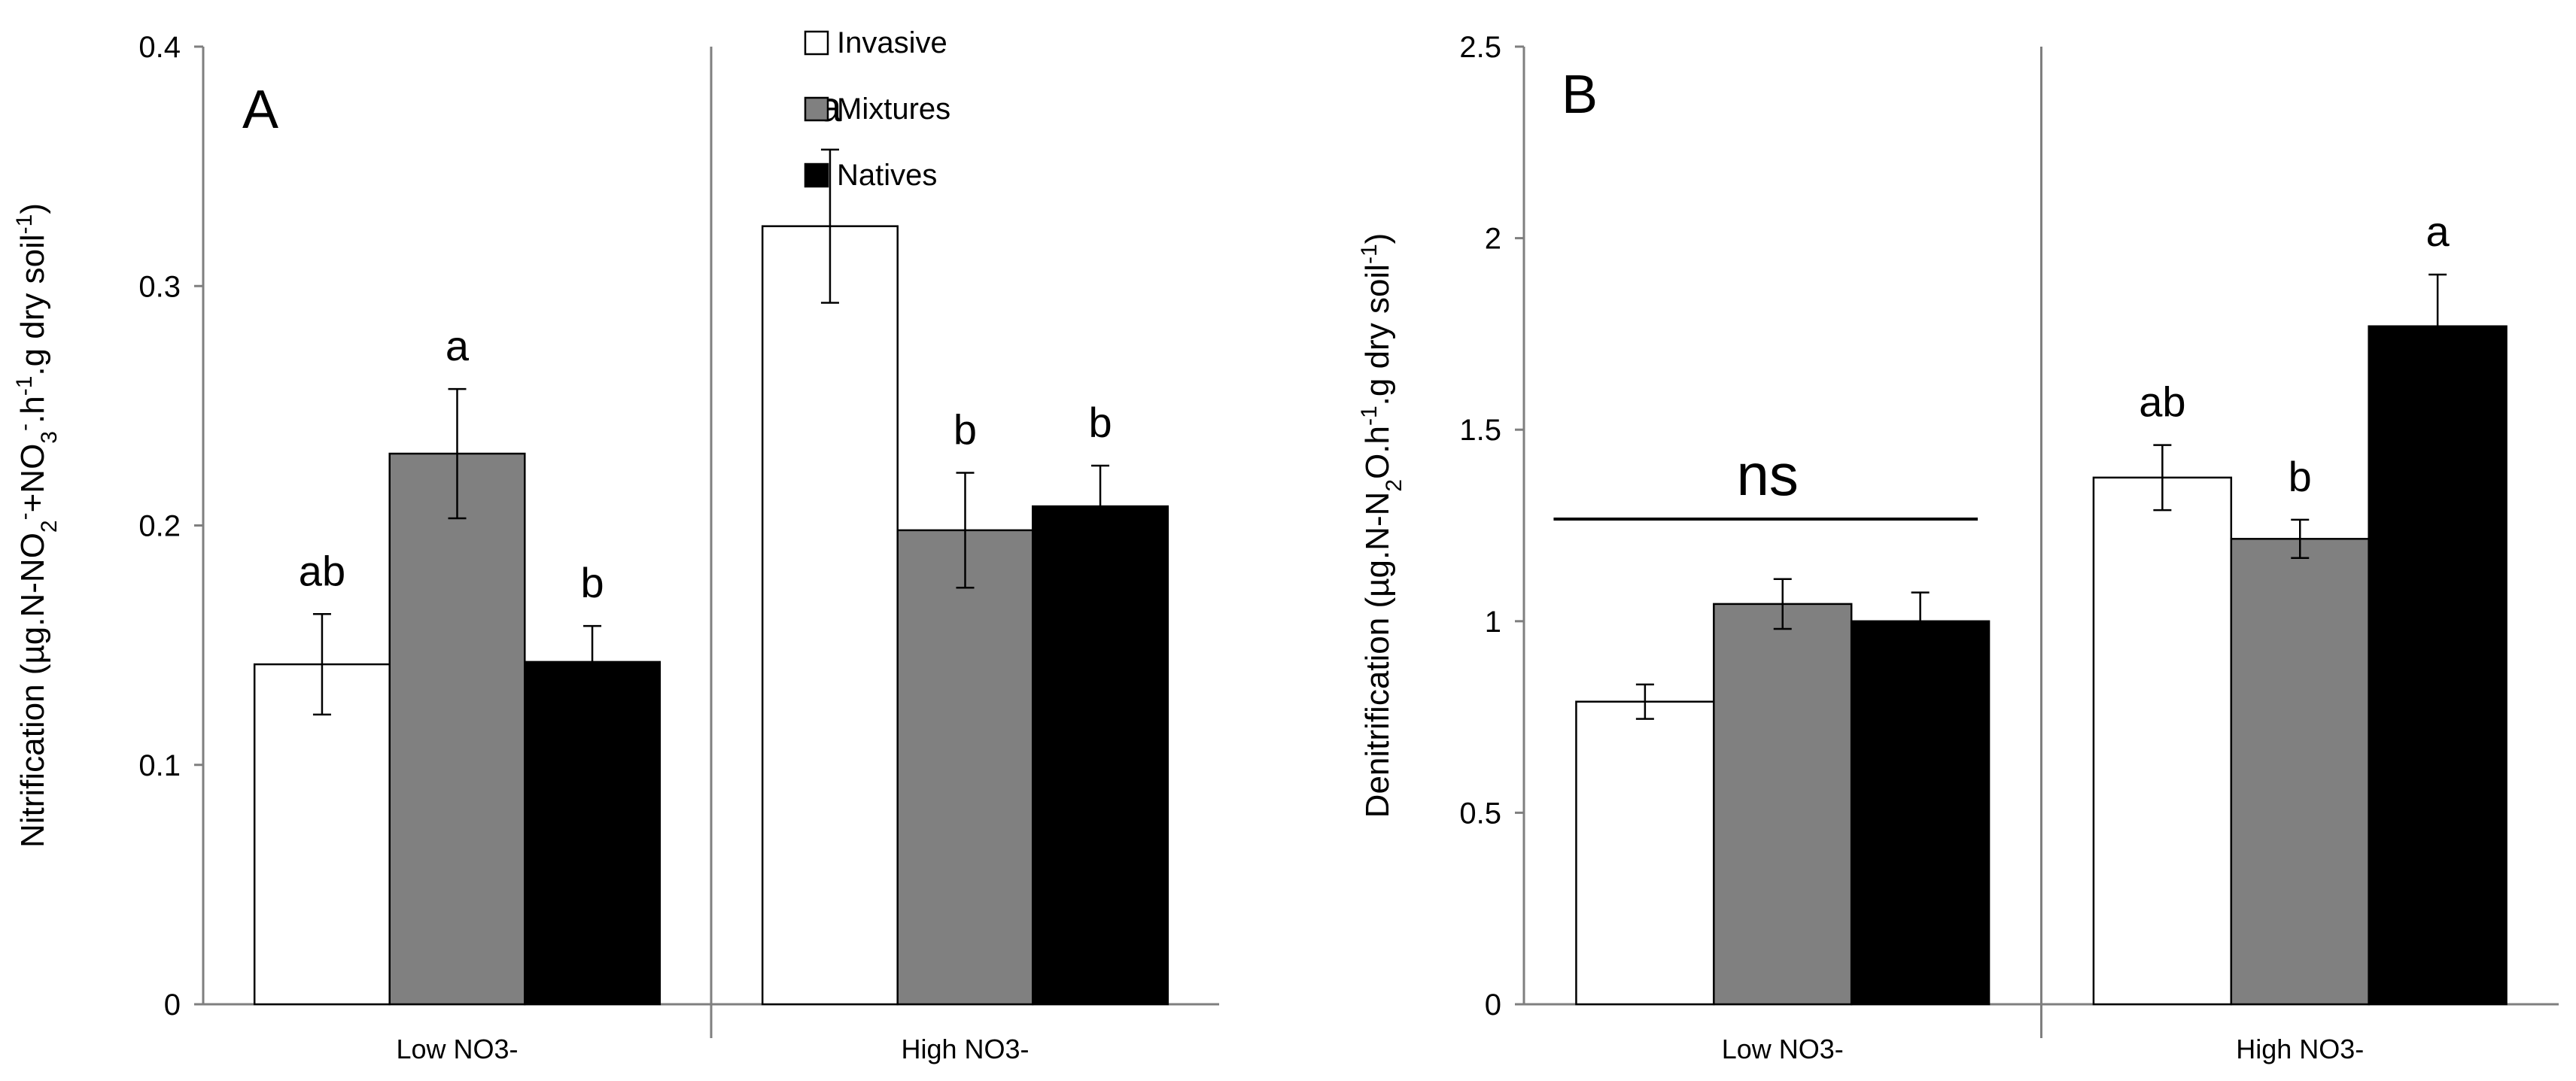 This screenshot has height=1081, width=2576. Describe the element at coordinates (159, 286) in the screenshot. I see `y-tick-label: 0.3` at that location.